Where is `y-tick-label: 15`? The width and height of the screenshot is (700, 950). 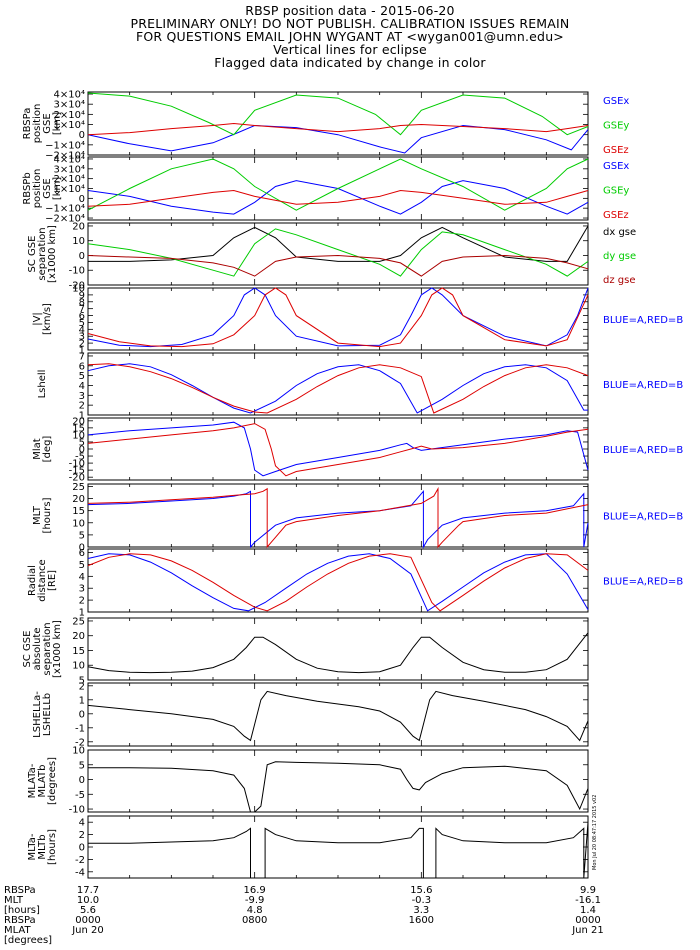
y-tick-label: 15 is located at coordinates (78, 651).